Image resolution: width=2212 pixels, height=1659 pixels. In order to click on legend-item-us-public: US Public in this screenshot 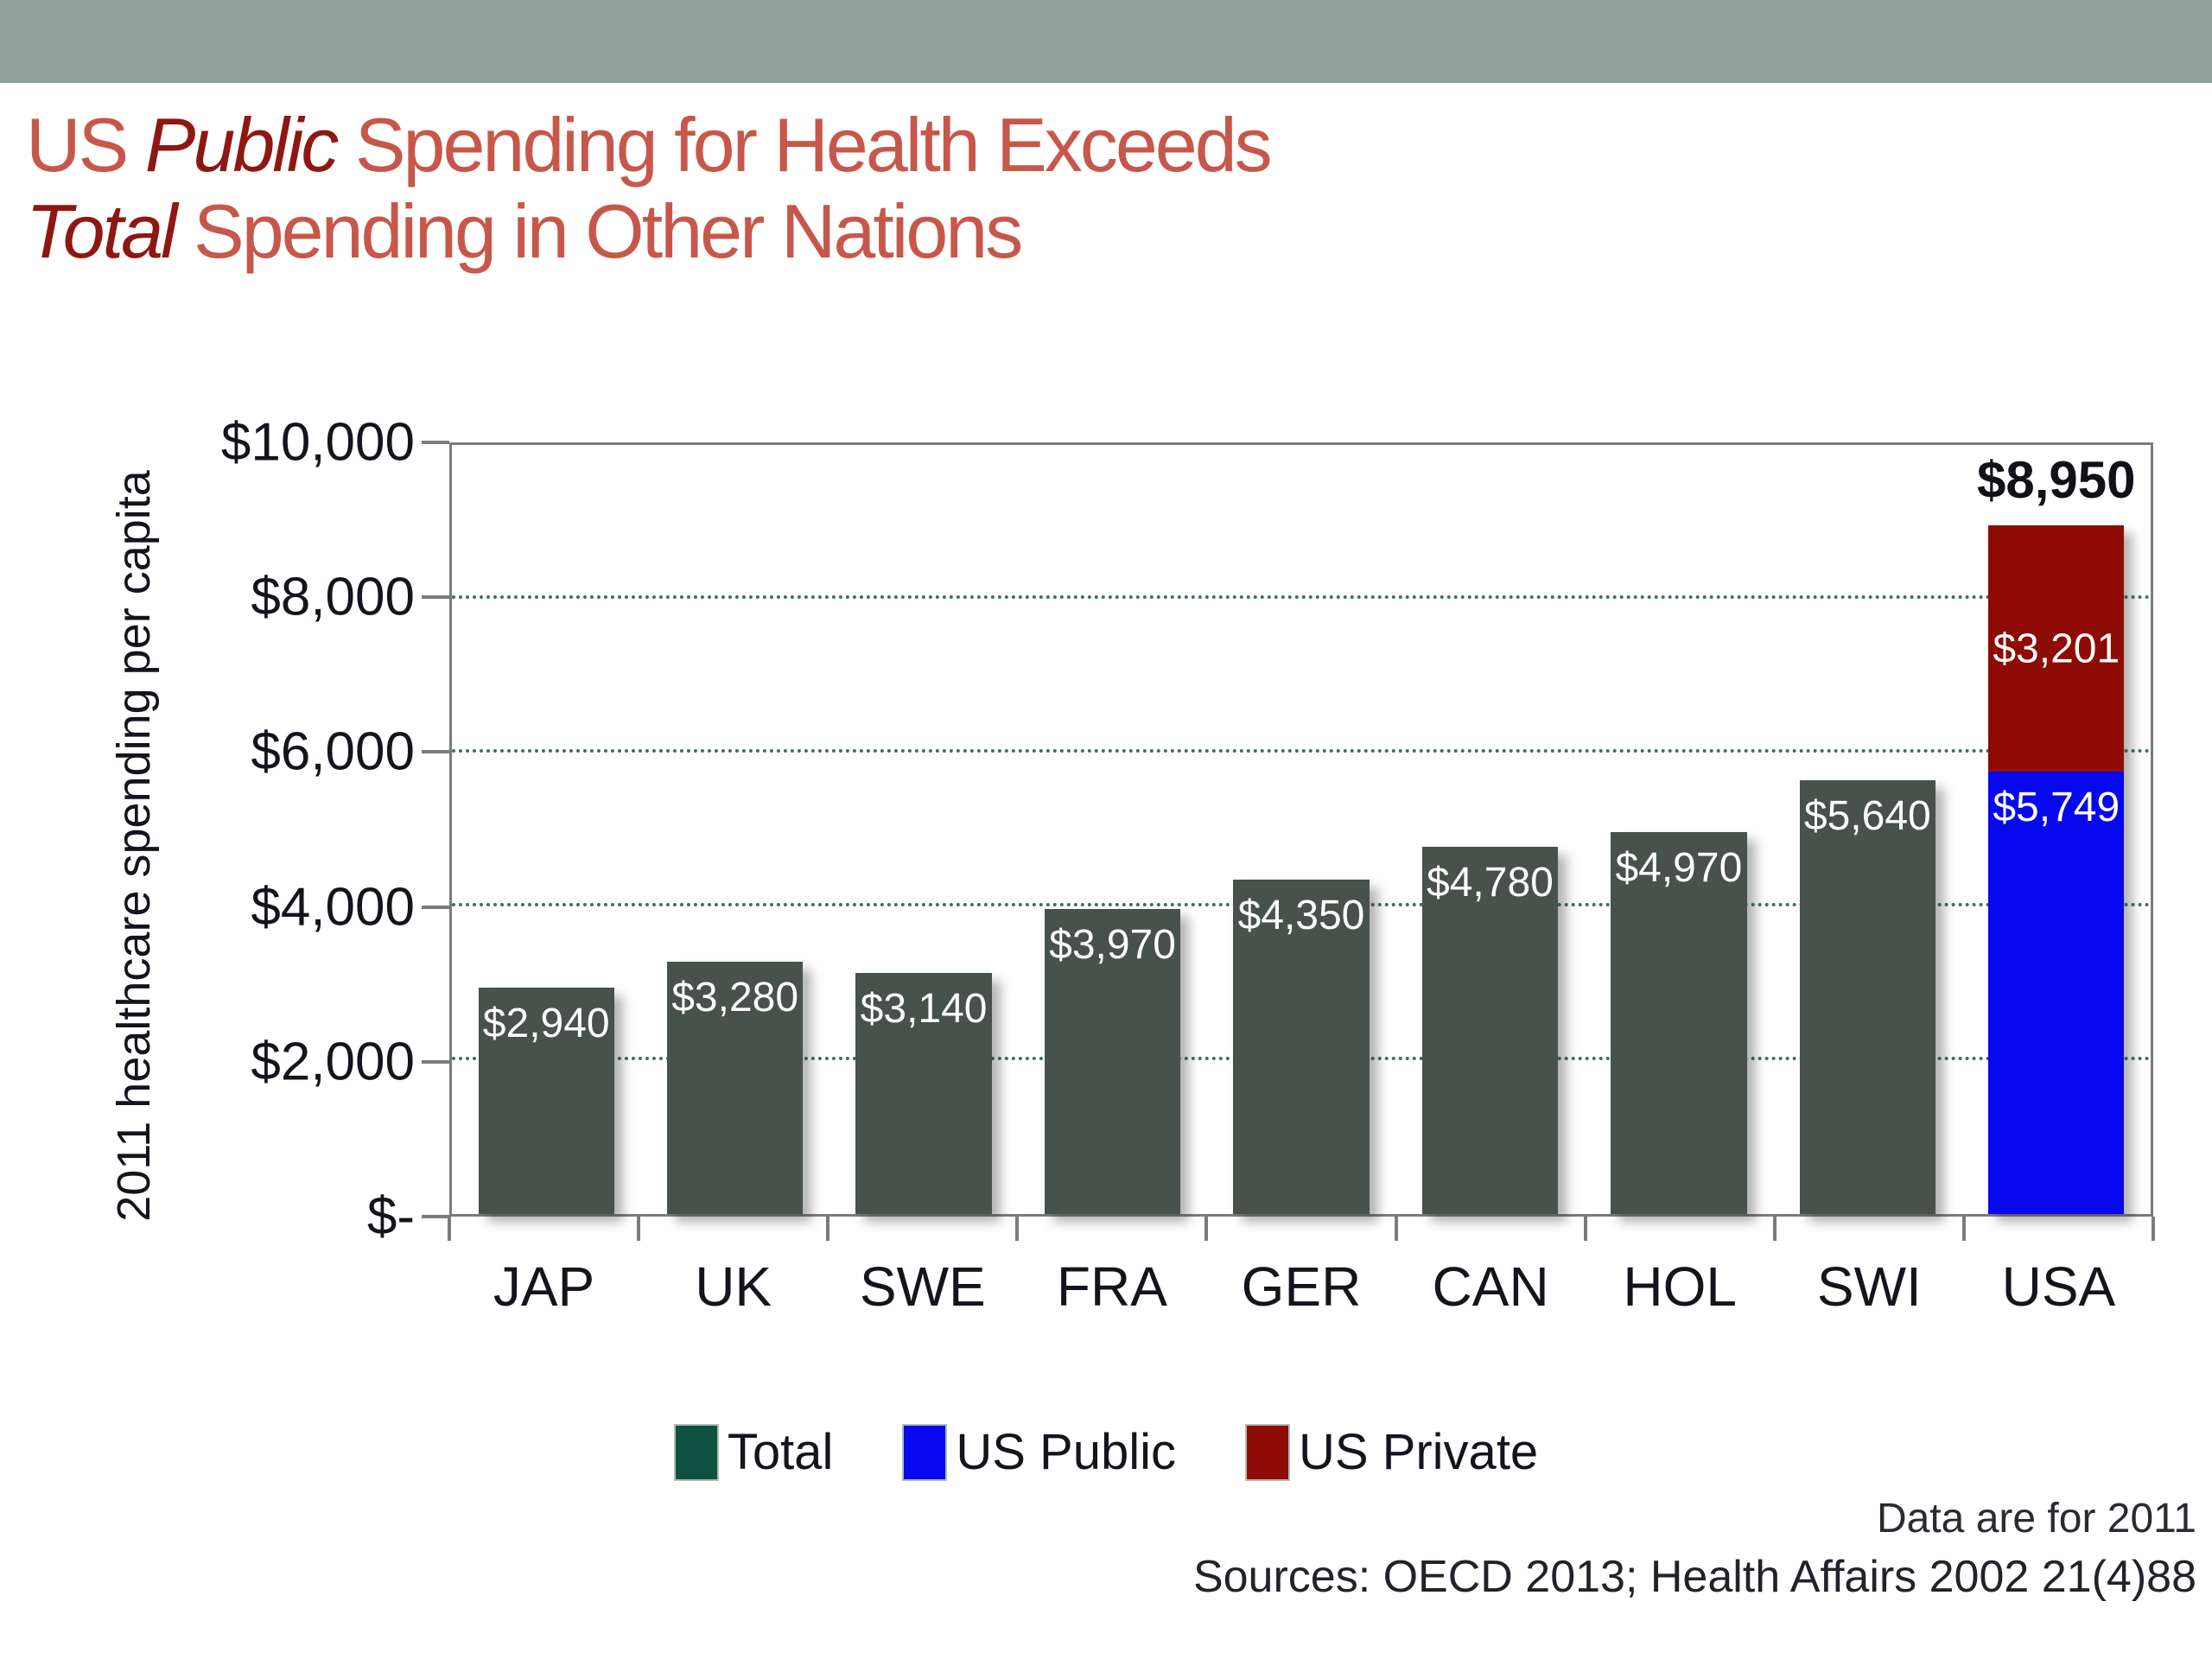, I will do `click(1039, 1452)`.